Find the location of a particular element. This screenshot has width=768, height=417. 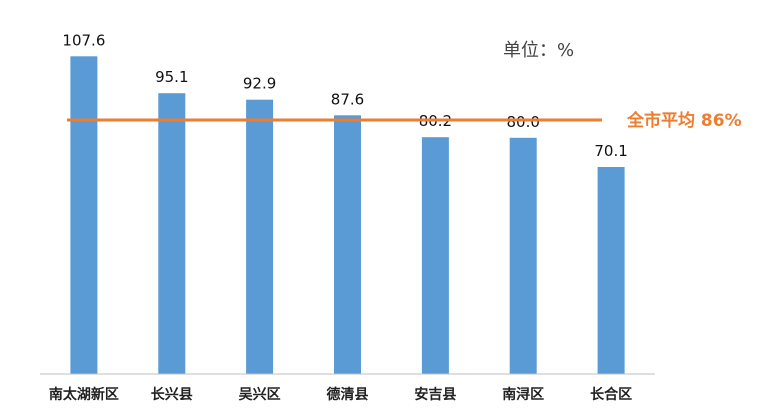

unit-label: 单位：% is located at coordinates (538, 50).